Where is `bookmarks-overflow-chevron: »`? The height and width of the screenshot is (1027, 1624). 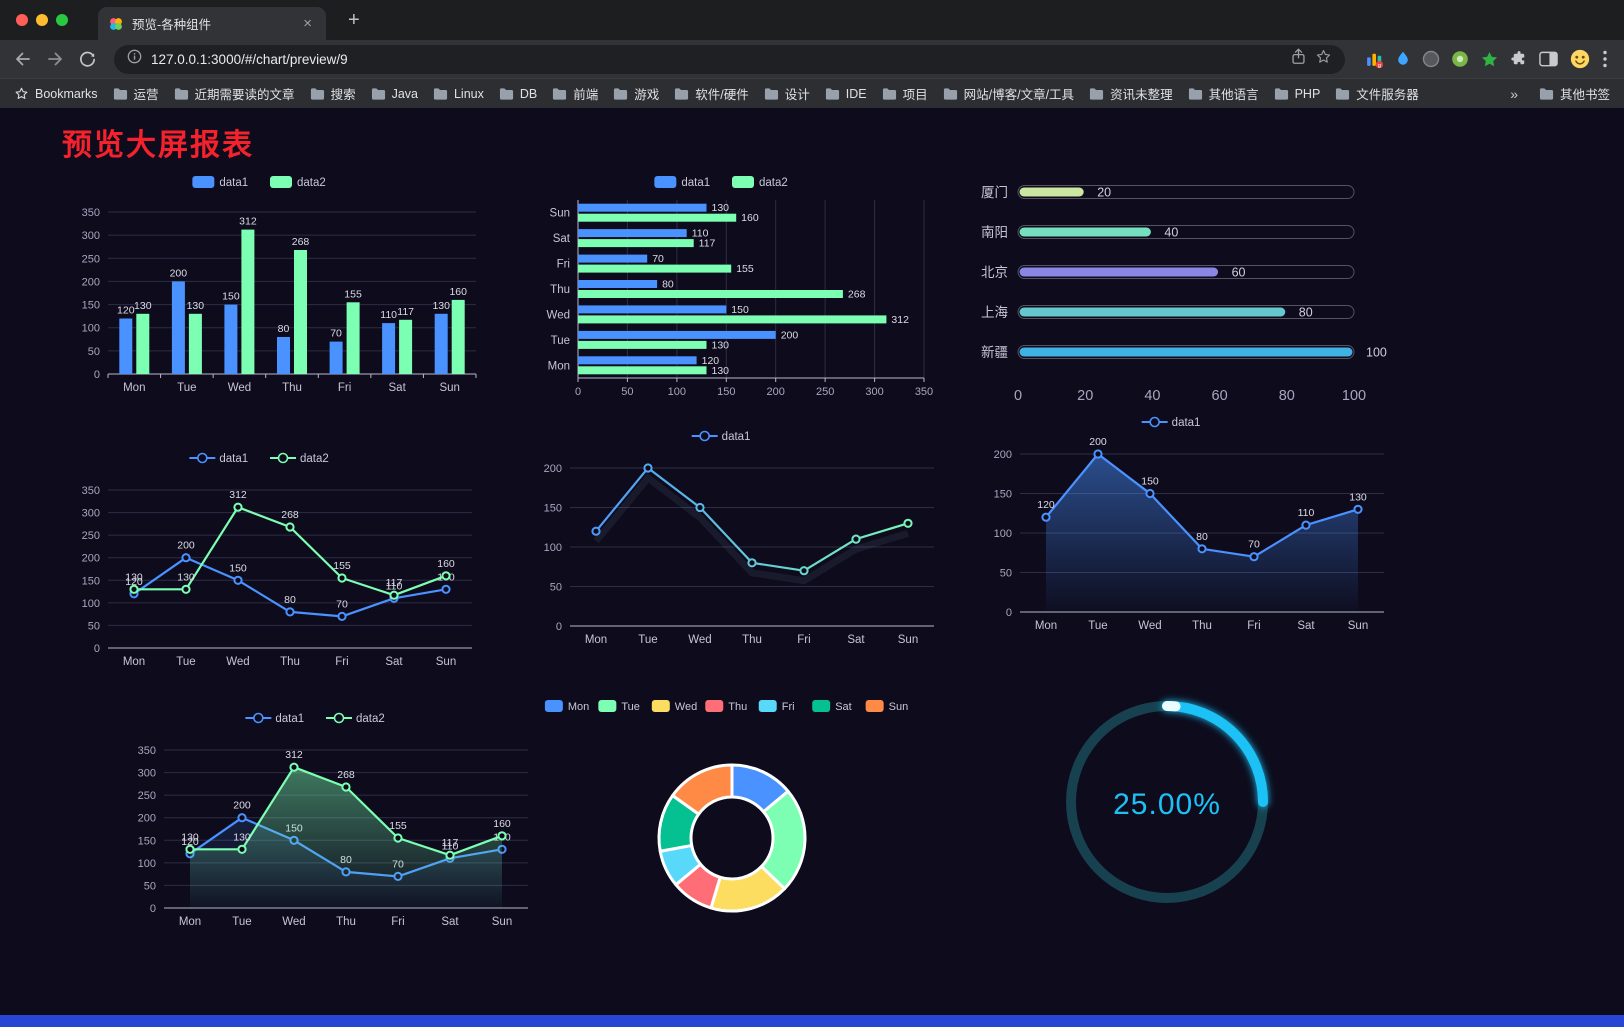 bookmarks-overflow-chevron: » is located at coordinates (1514, 93).